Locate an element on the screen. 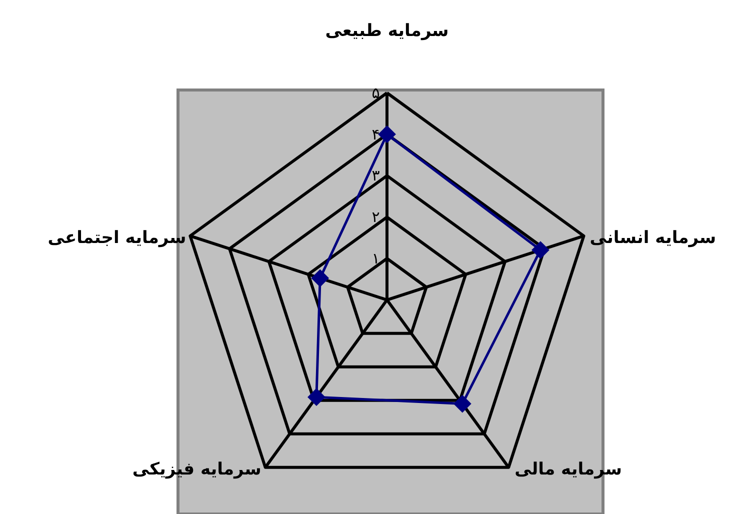  y-tick-label: ۲ is located at coordinates (376, 217).